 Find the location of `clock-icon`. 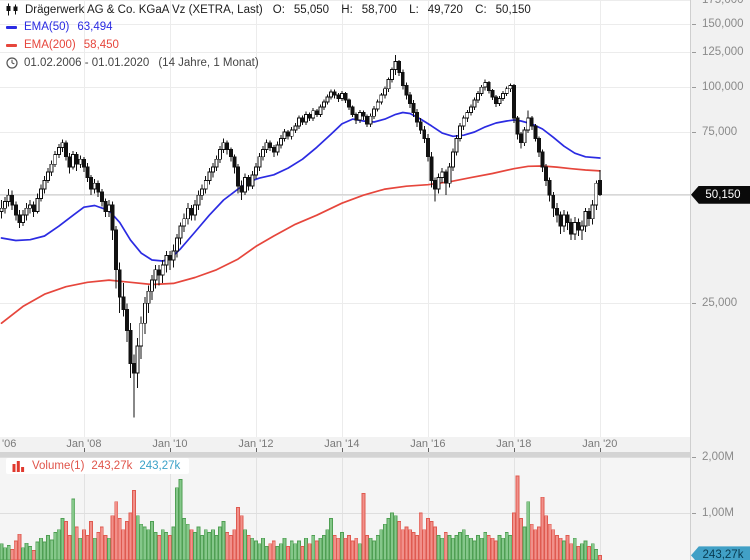

clock-icon is located at coordinates (12, 63).